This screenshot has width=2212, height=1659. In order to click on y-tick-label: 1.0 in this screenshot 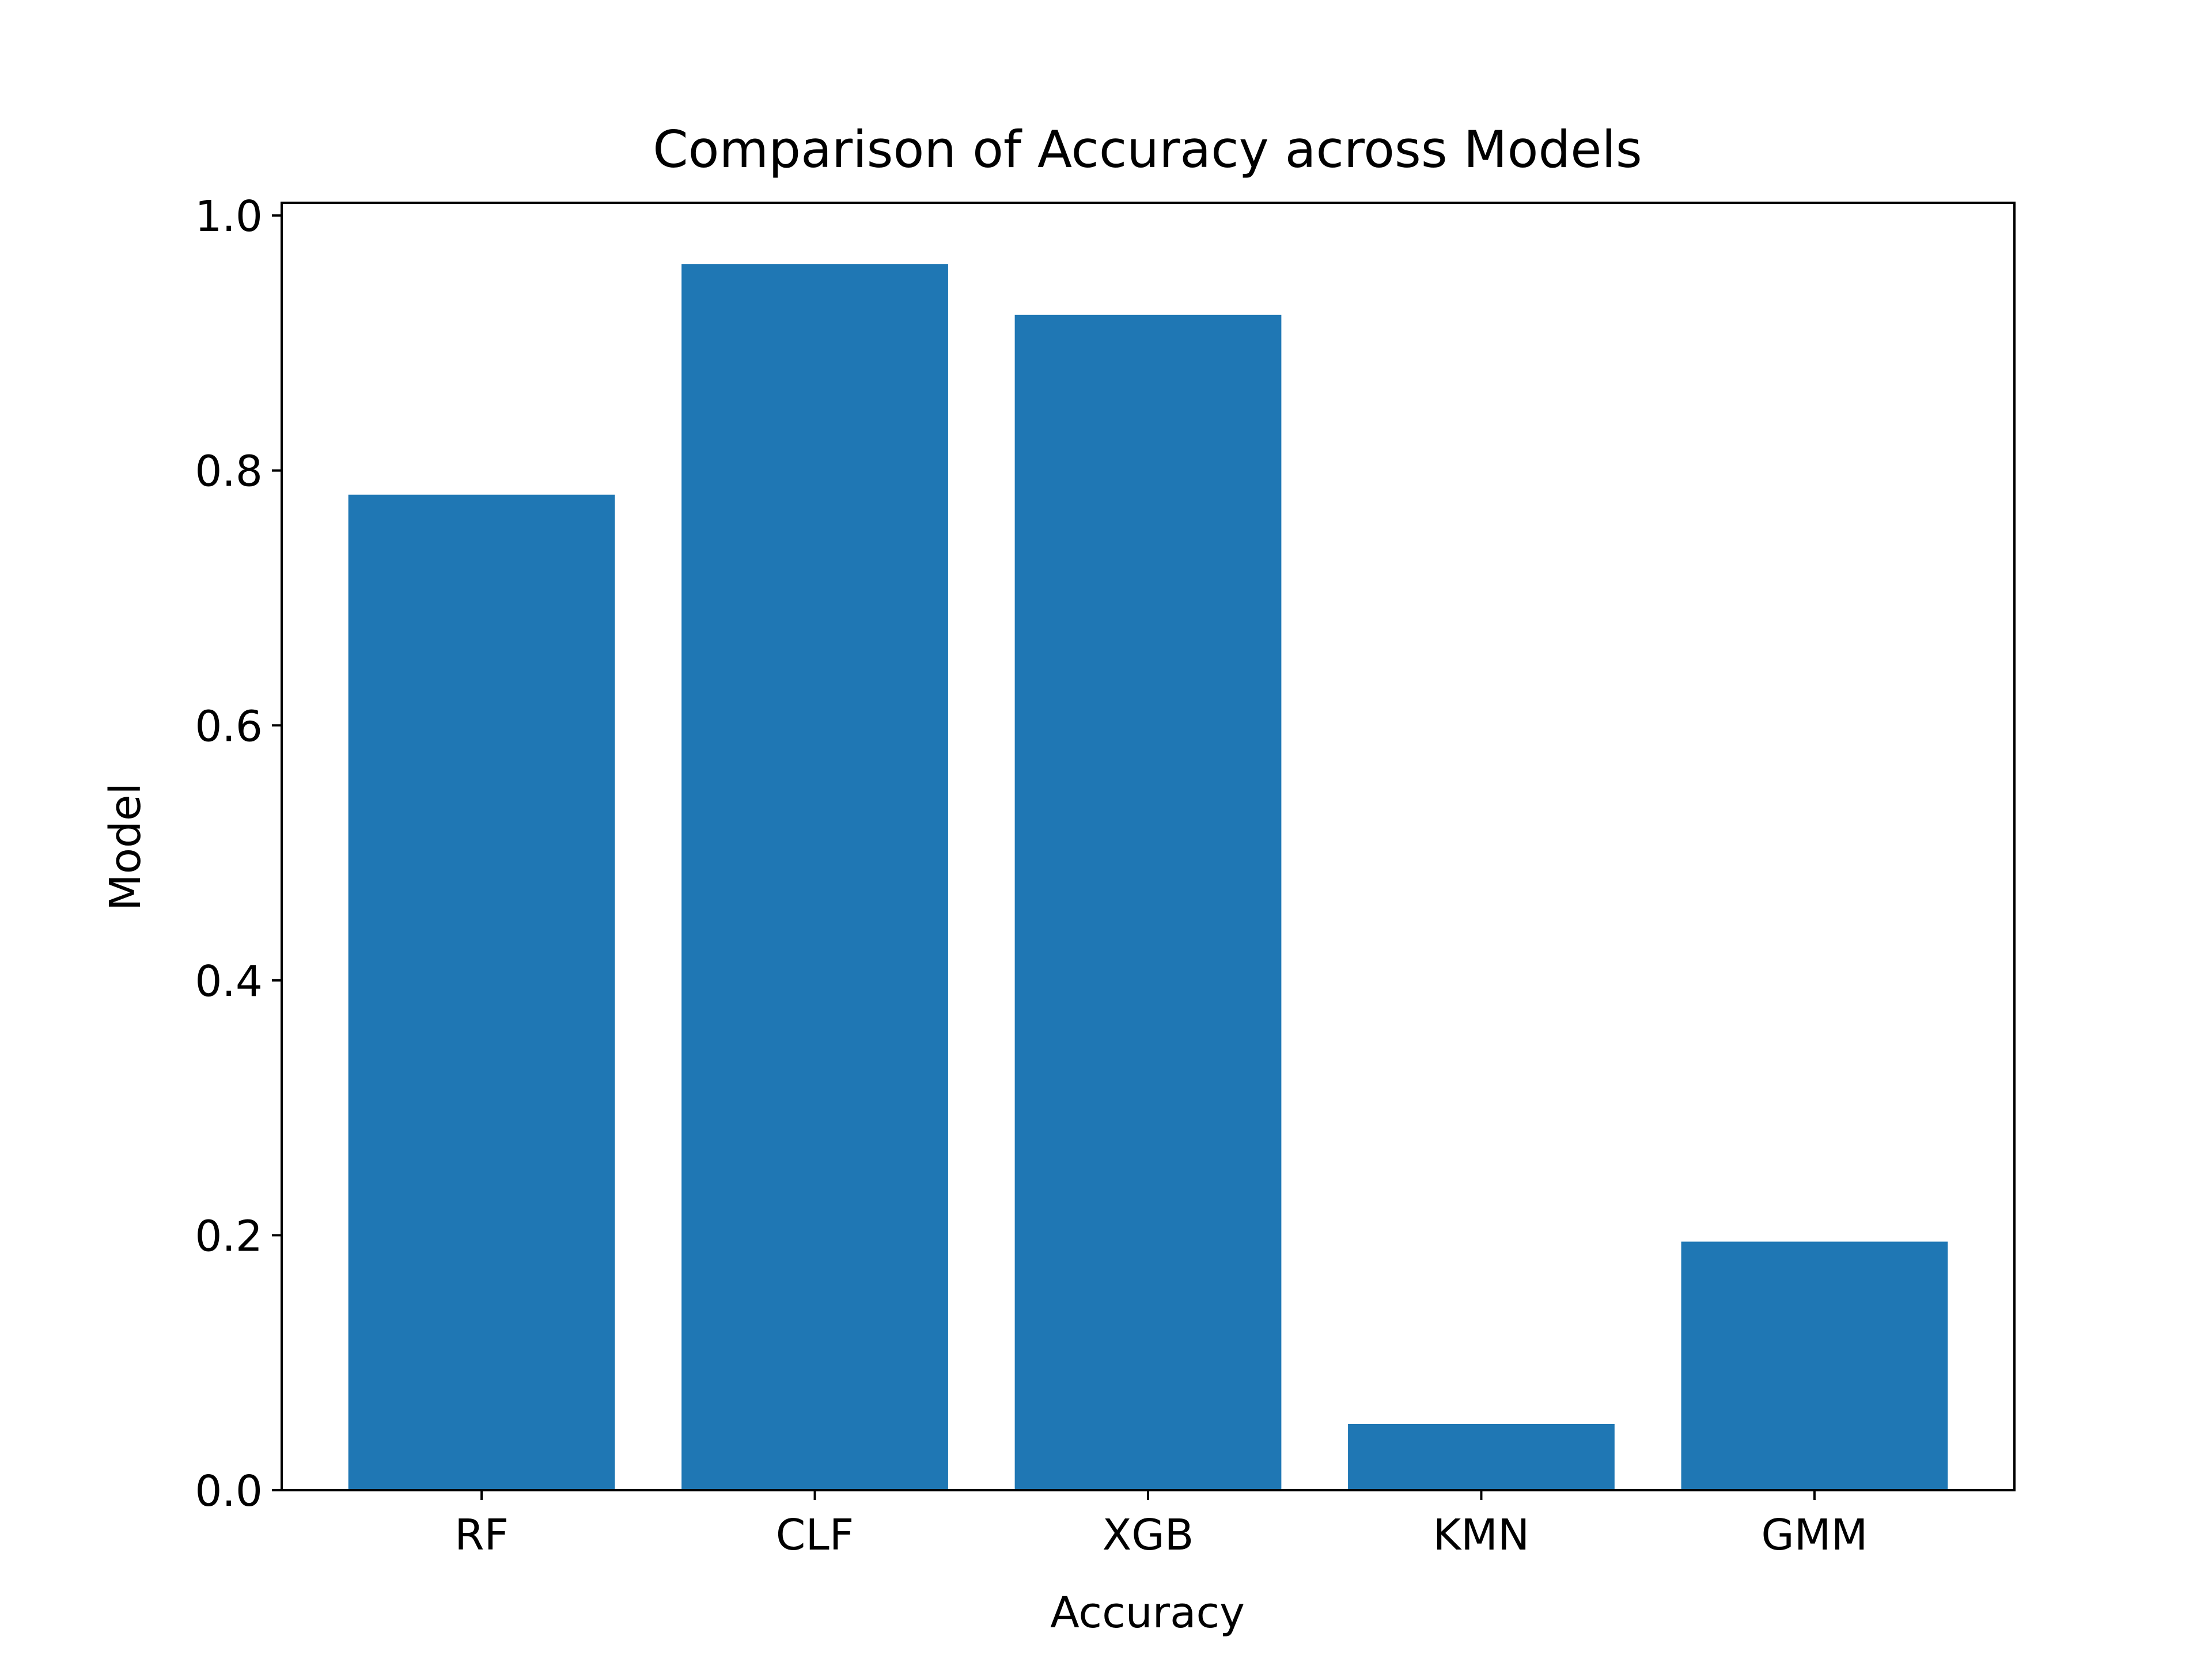, I will do `click(229, 216)`.